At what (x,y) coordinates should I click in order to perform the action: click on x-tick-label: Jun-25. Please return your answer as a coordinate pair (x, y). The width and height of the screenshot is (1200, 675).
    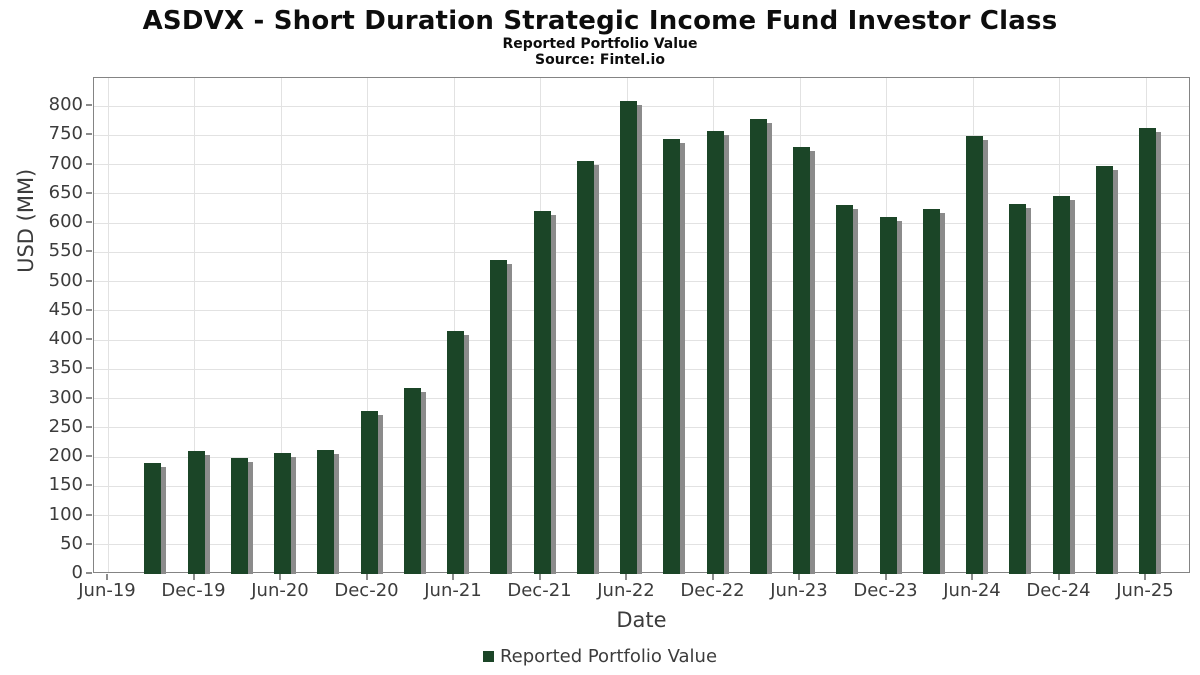
    Looking at the image, I should click on (1145, 590).